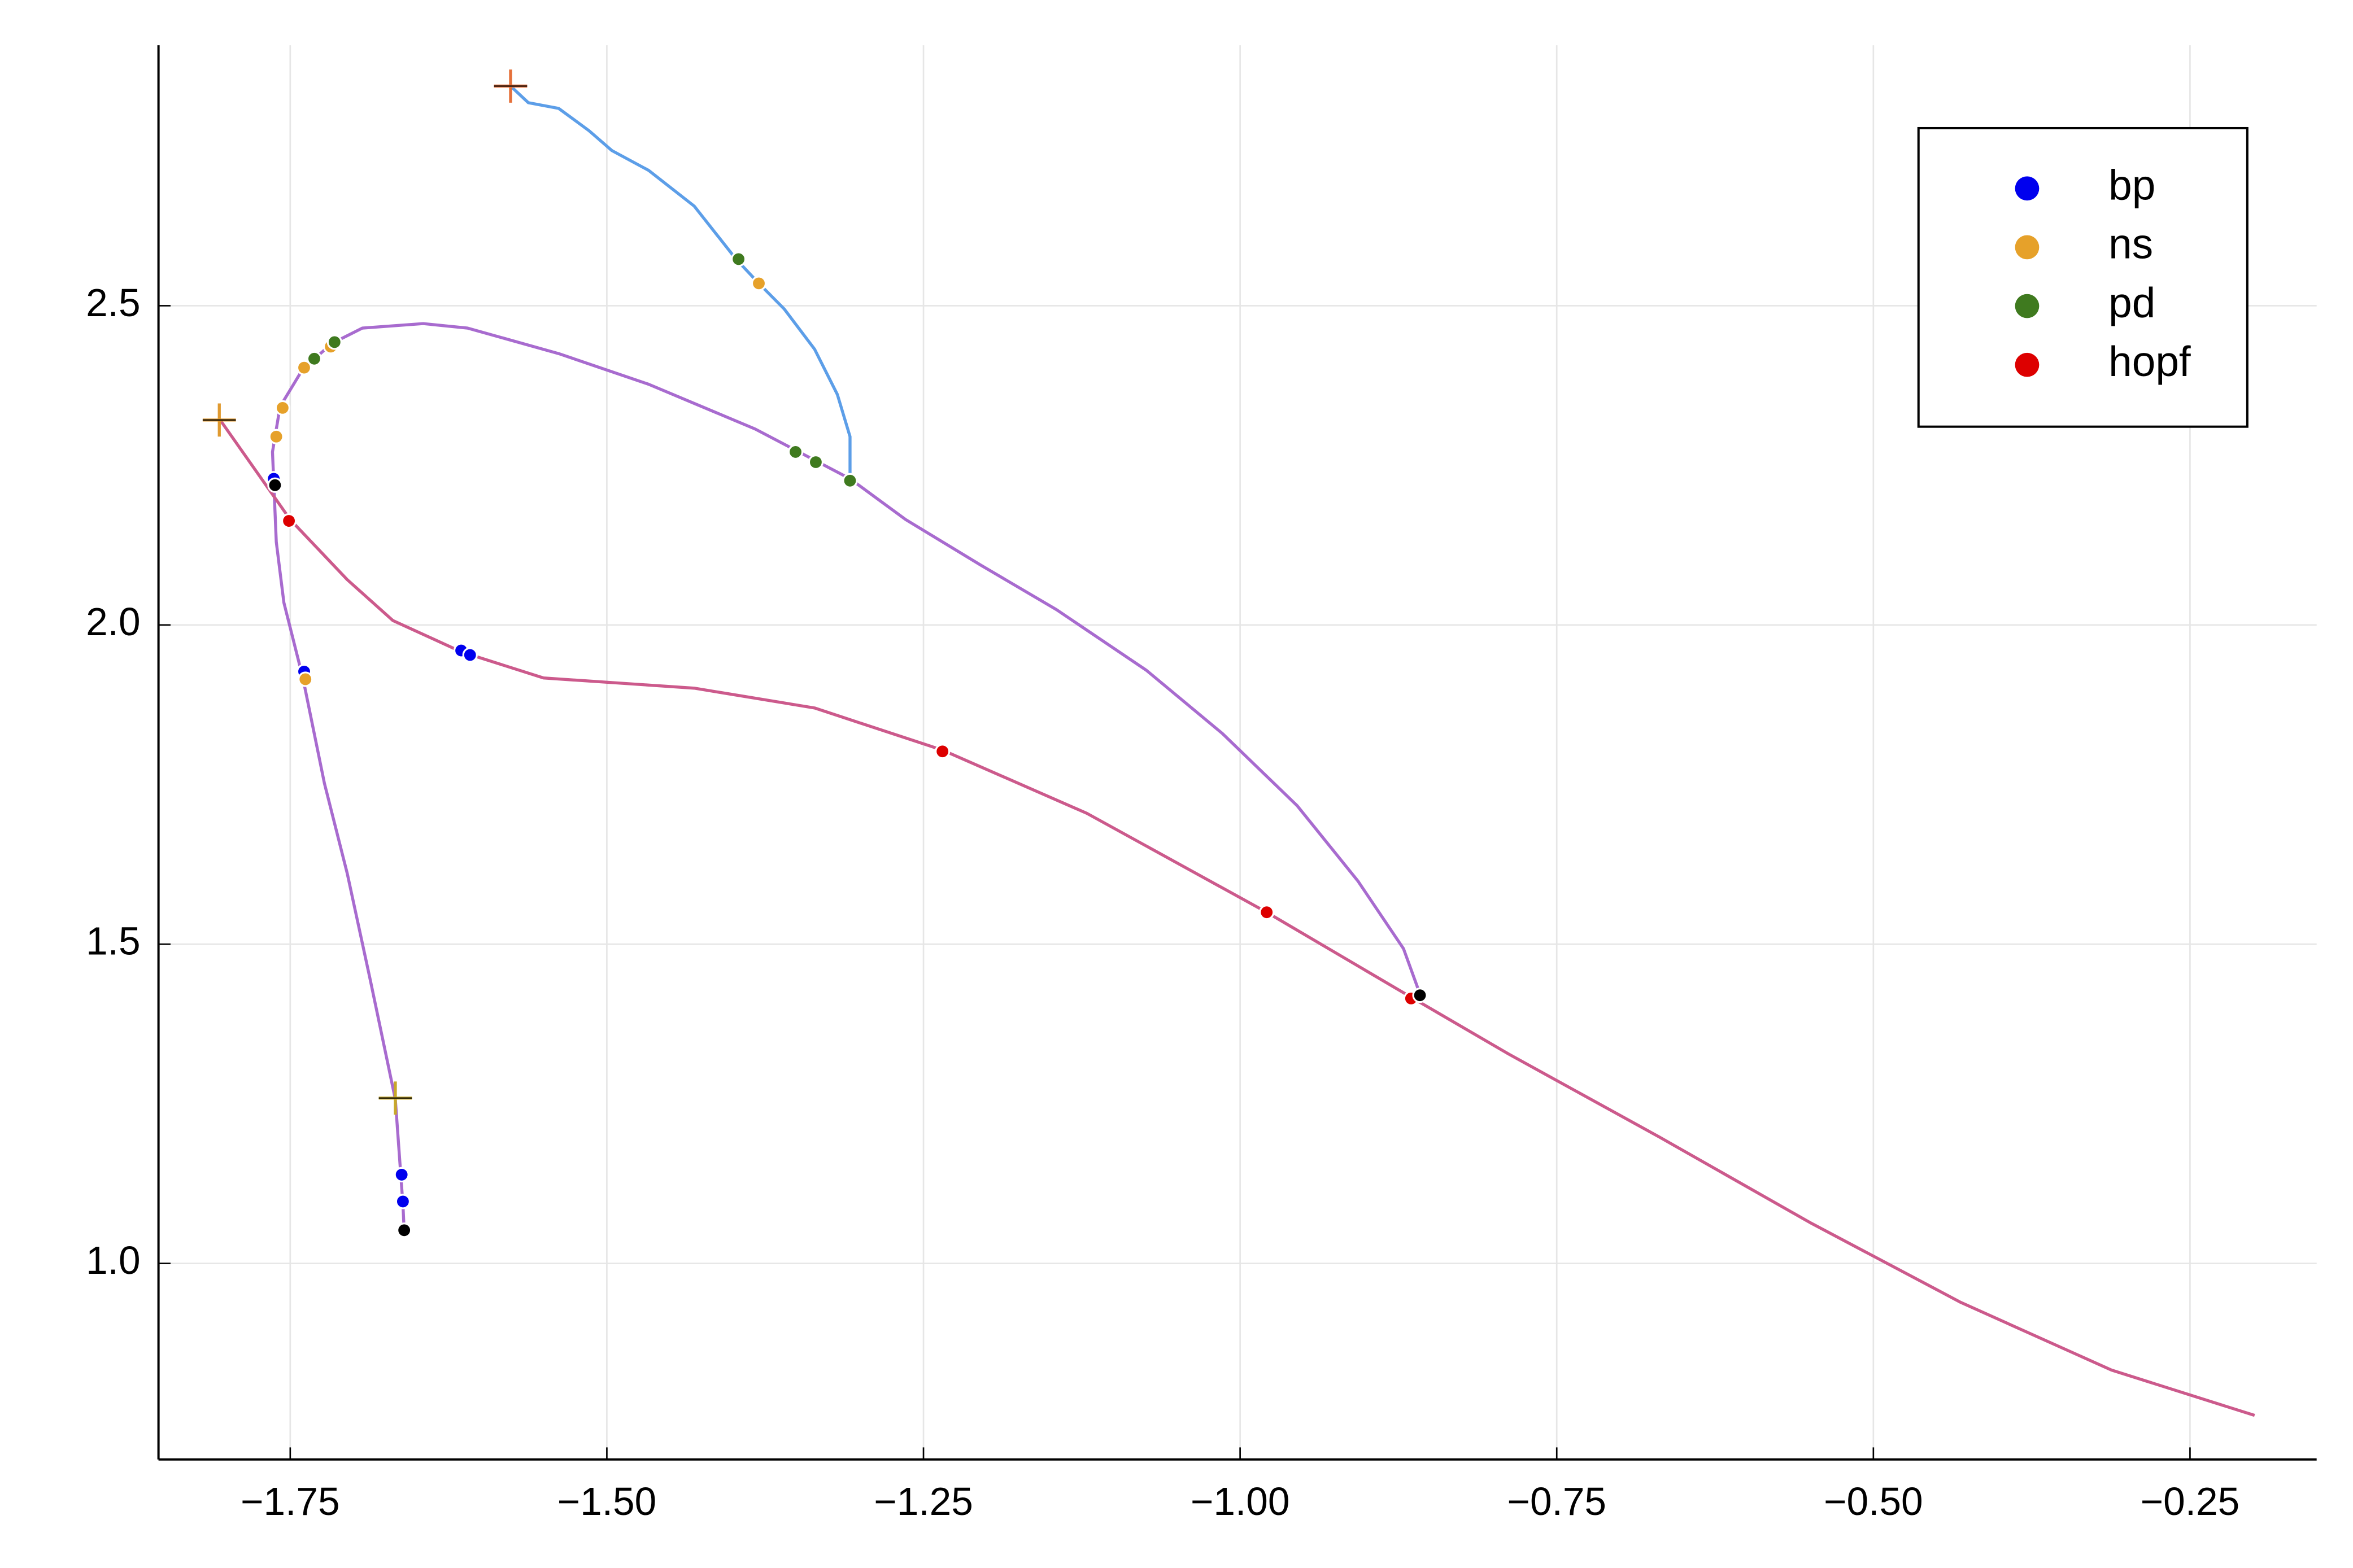 The width and height of the screenshot is (2353, 1568). Describe the element at coordinates (2130, 244) in the screenshot. I see `legend-label: ns` at that location.